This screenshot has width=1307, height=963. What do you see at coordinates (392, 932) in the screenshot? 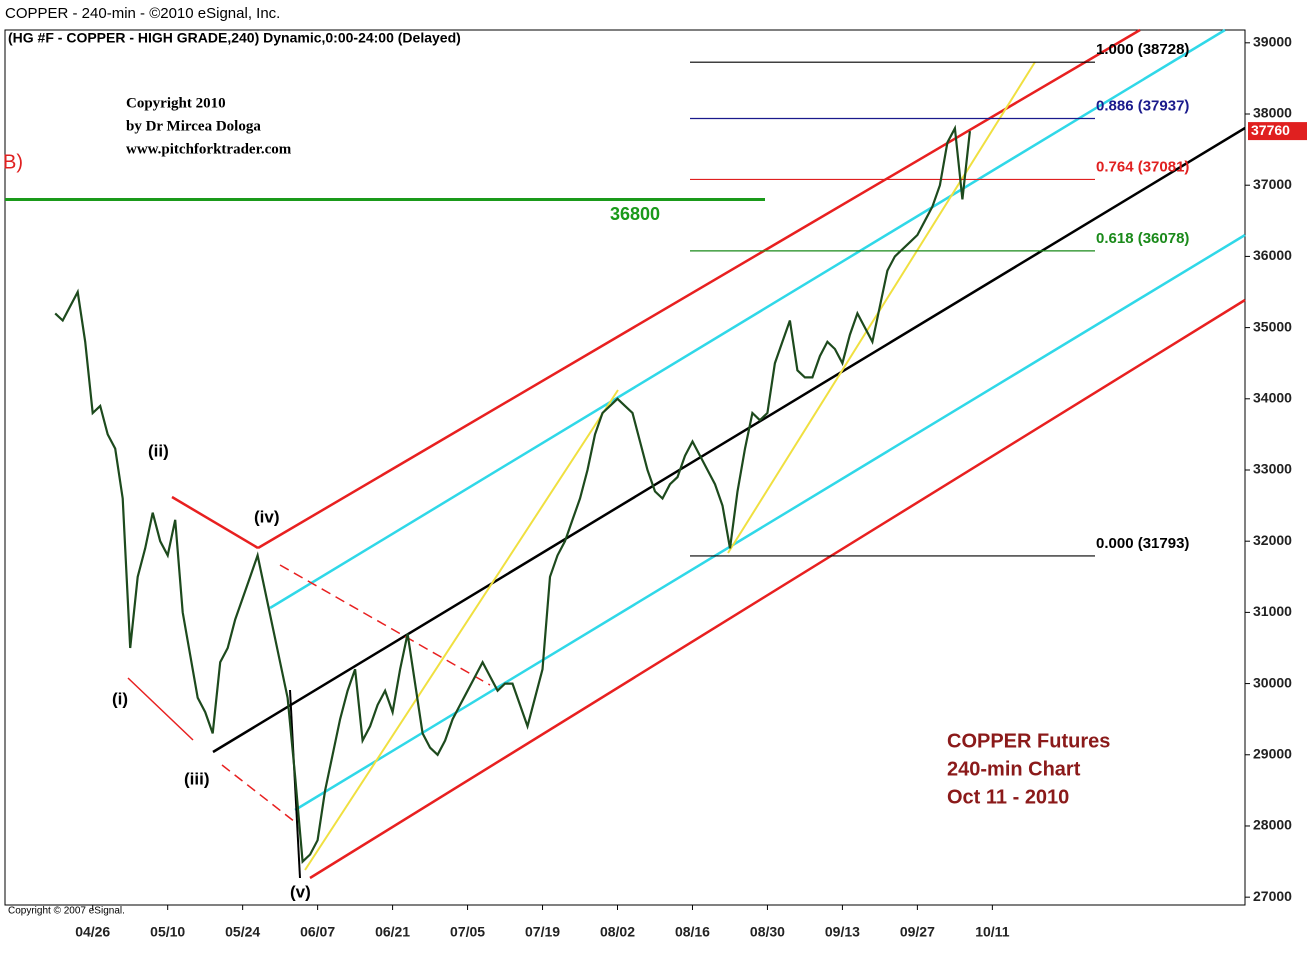
I see `x-tick-label: 06/21` at bounding box center [392, 932].